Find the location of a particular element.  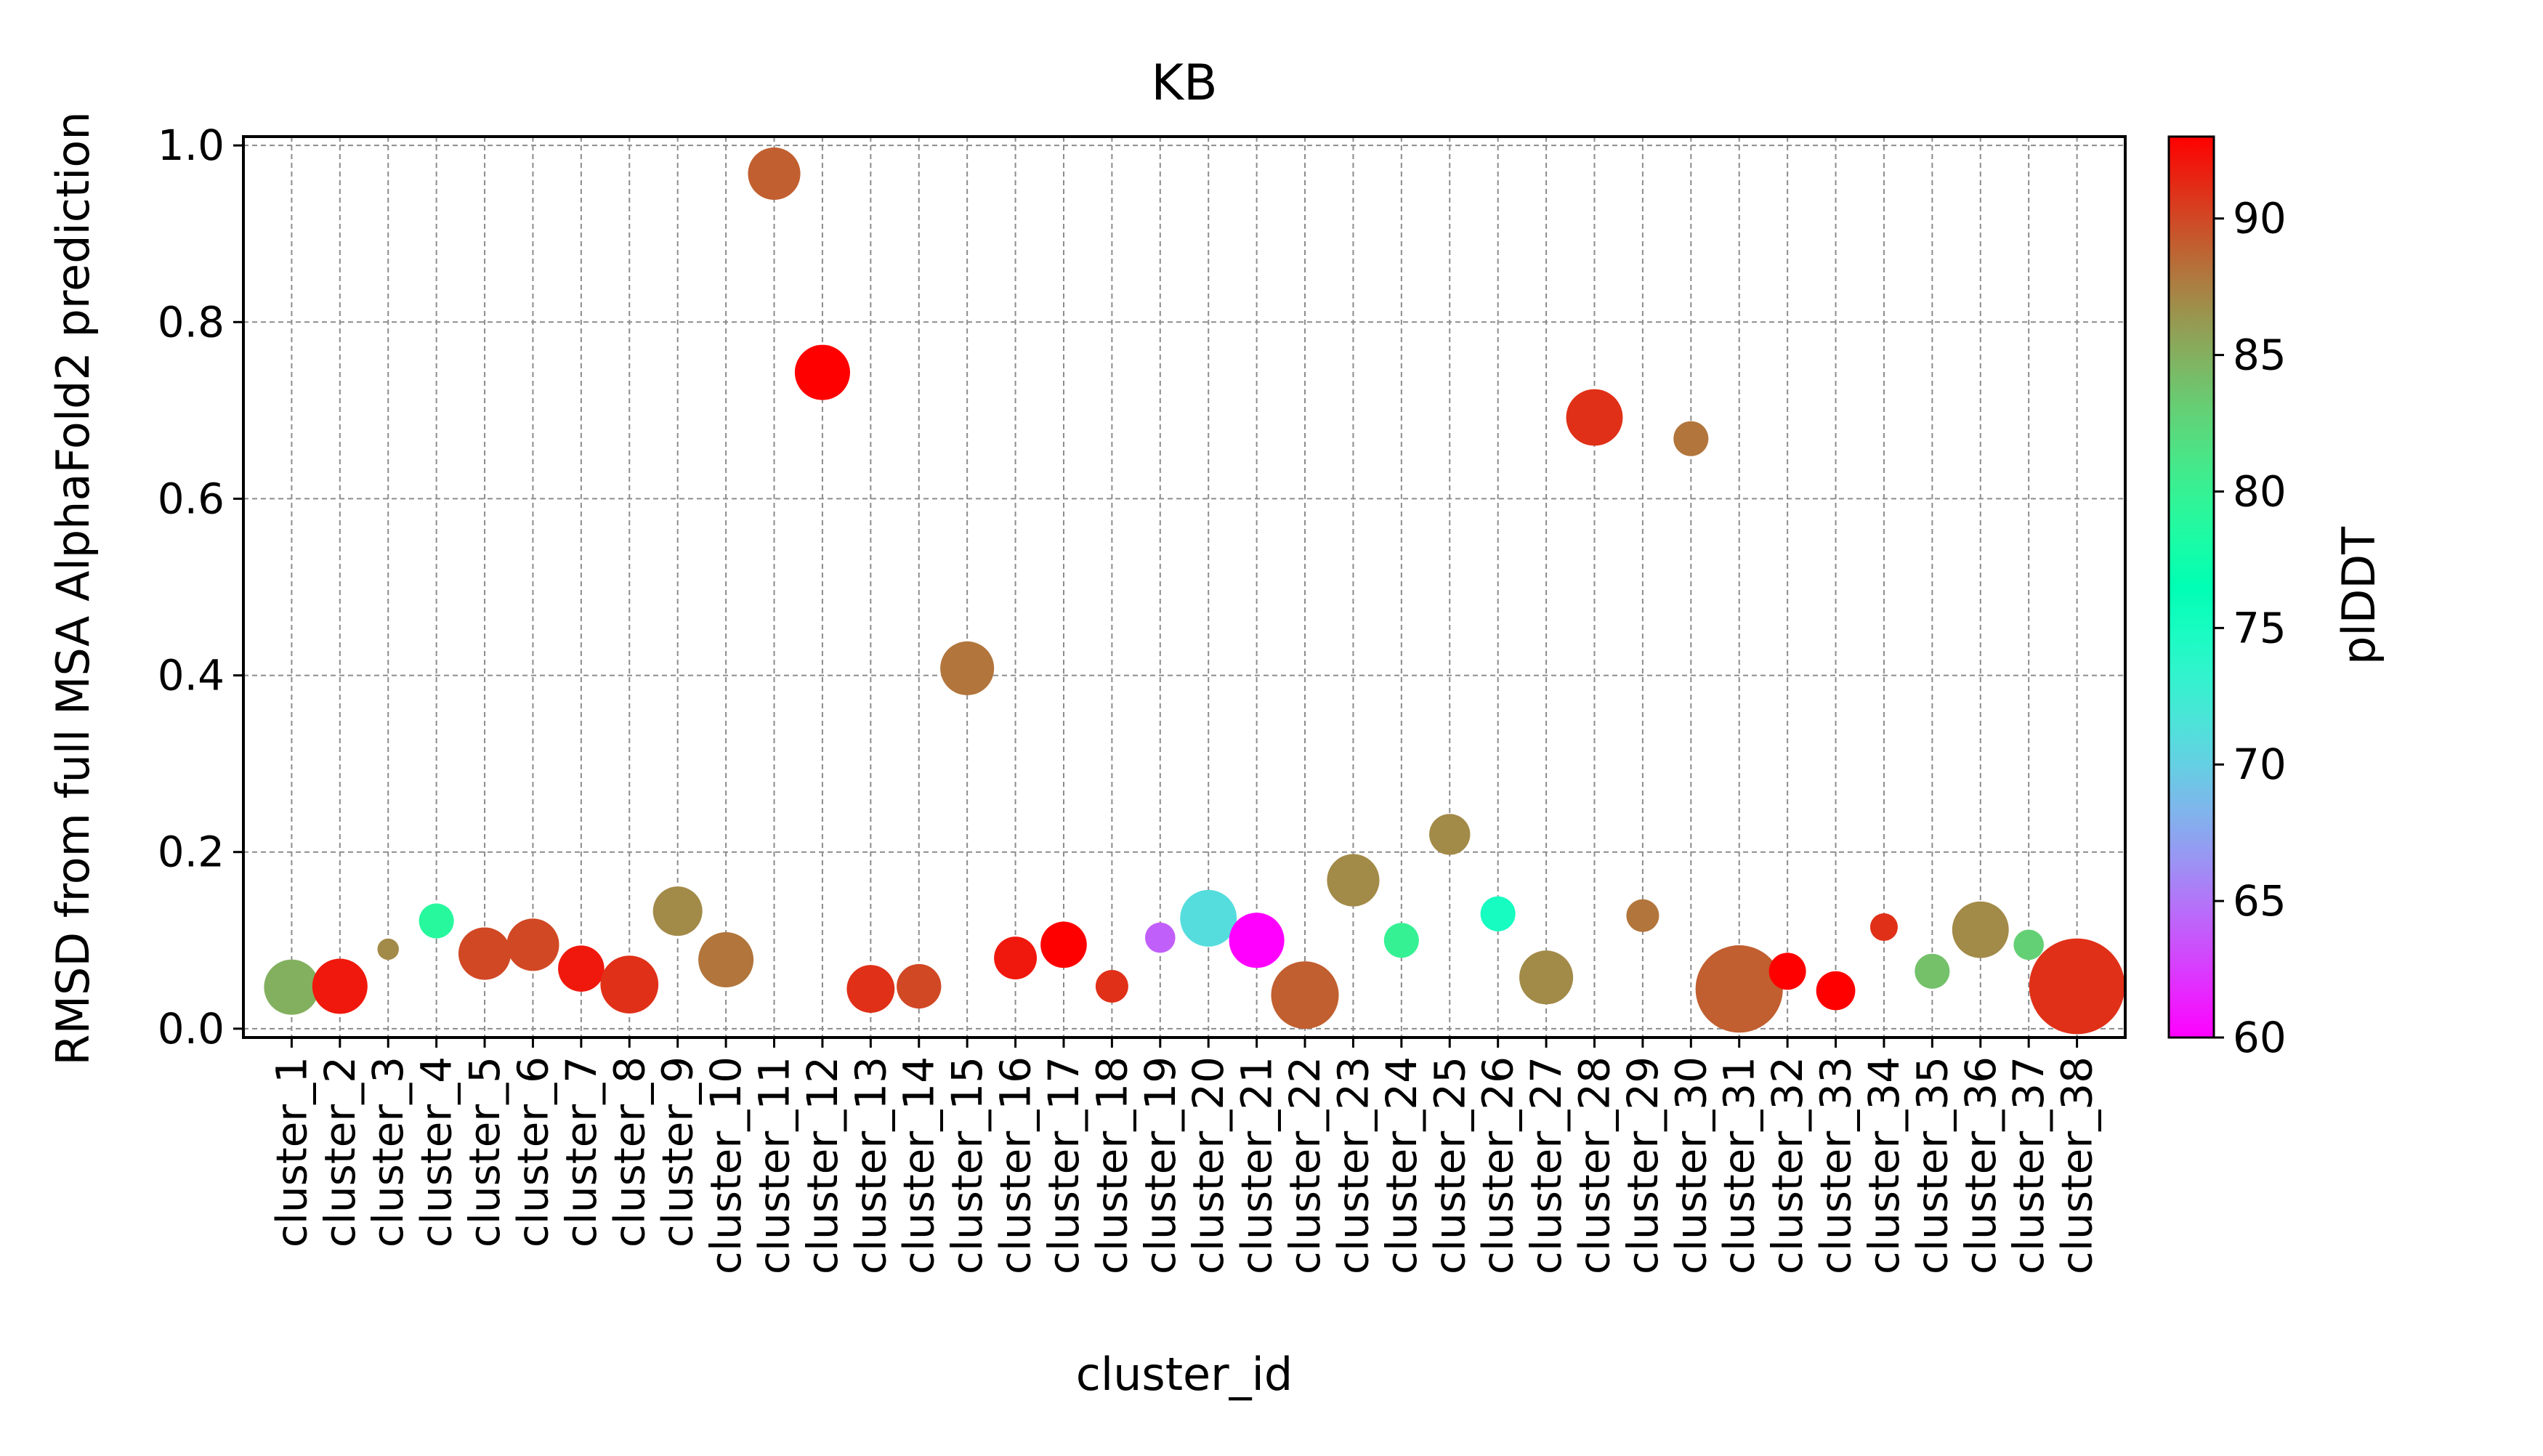

x-tick-label: cluster_37 is located at coordinates (2028, 1165).